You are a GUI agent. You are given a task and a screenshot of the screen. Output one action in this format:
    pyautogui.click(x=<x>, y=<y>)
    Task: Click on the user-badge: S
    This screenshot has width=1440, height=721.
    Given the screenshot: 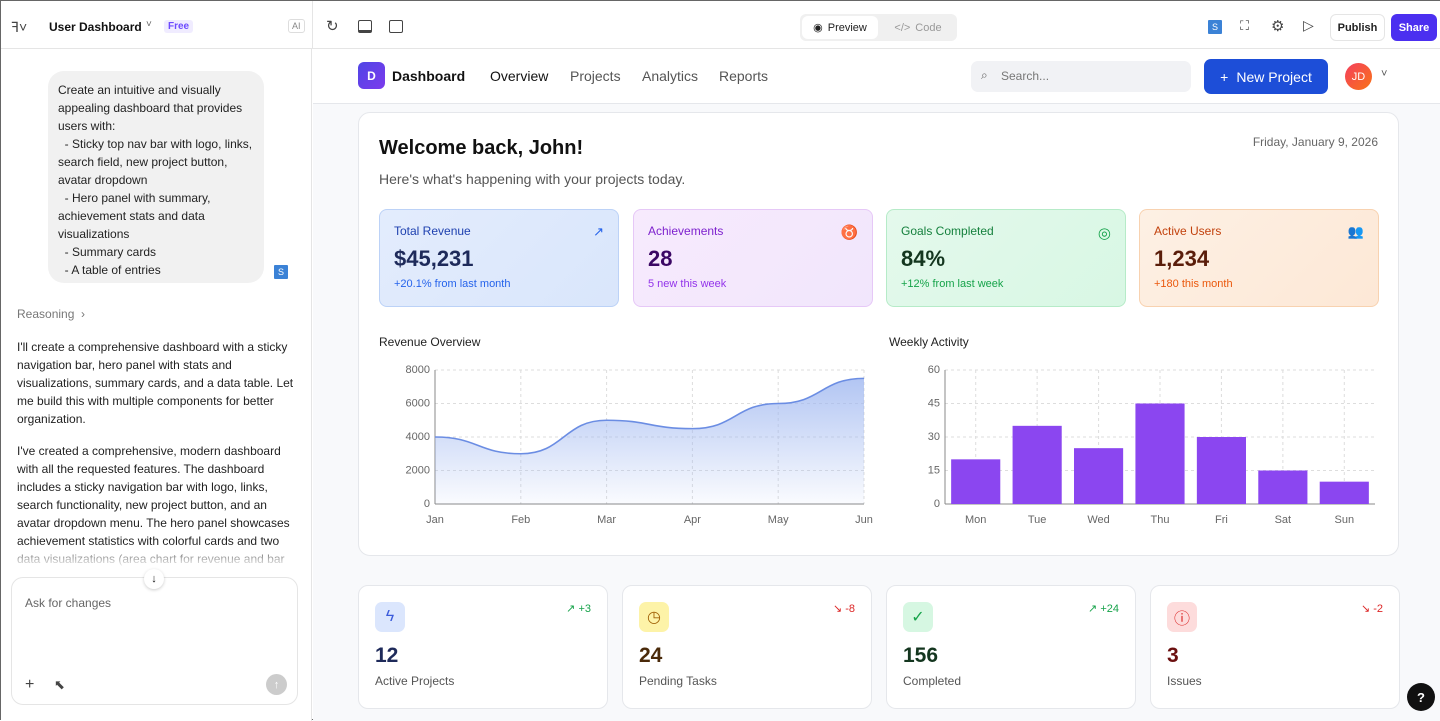 What is the action you would take?
    pyautogui.click(x=1215, y=27)
    